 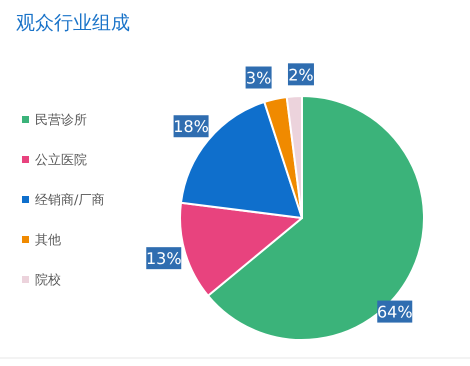 I want to click on data-label: 13%, so click(x=164, y=258).